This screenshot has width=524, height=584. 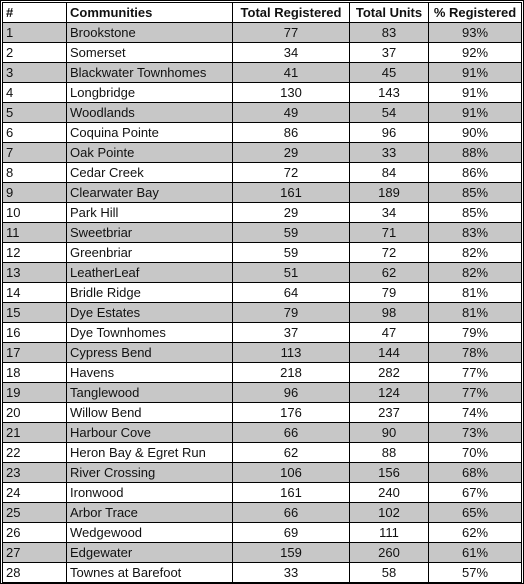 What do you see at coordinates (475, 292) in the screenshot?
I see `percent-registered: 81%` at bounding box center [475, 292].